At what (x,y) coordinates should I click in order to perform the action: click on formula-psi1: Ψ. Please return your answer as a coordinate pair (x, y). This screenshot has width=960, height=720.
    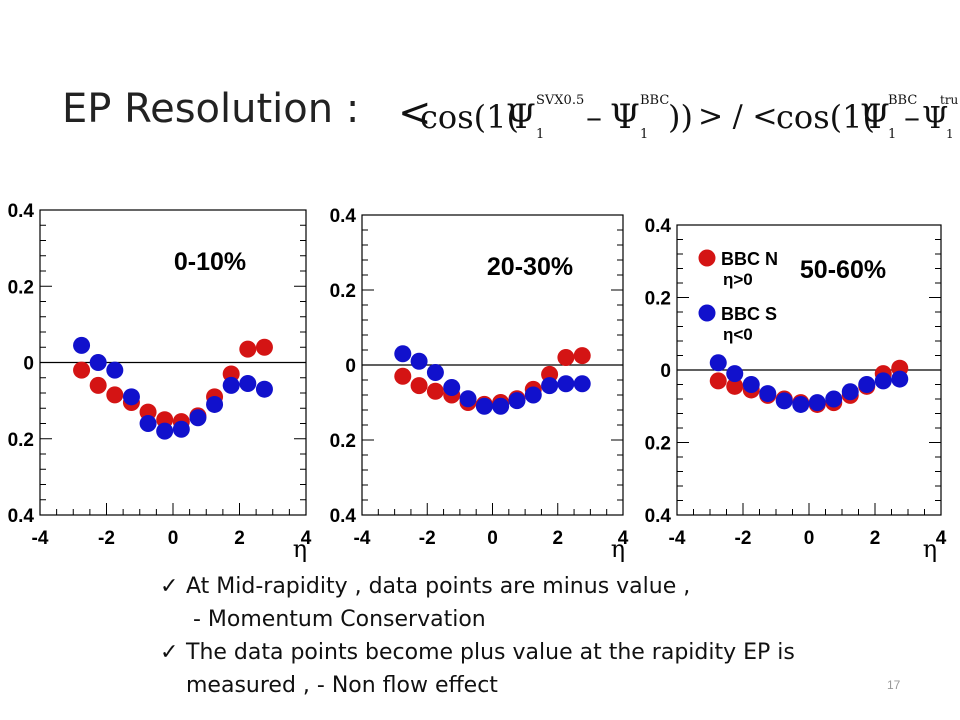
    Looking at the image, I should click on (521, 117).